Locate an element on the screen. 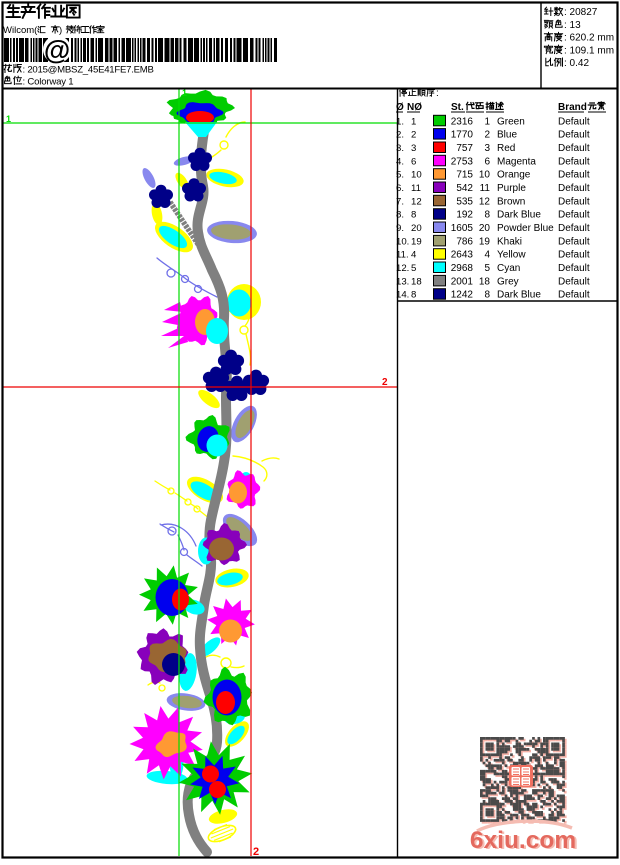  svg-text: 535 is located at coordinates (464, 201).